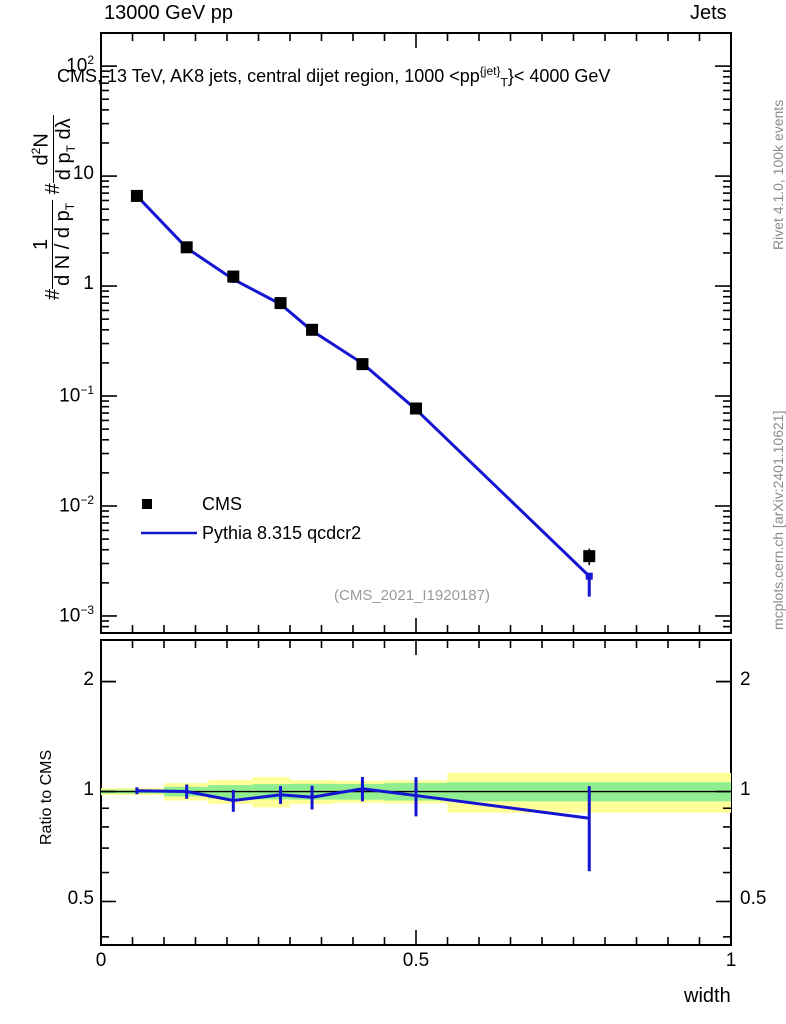 This screenshot has height=1024, width=786. Describe the element at coordinates (708, 13) in the screenshot. I see `header-category: Jets` at that location.